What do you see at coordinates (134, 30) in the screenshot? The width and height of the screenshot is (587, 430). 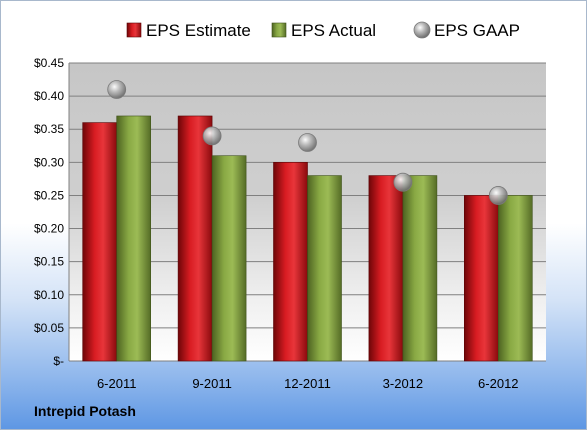 I see `legend-swatch-estimate` at bounding box center [134, 30].